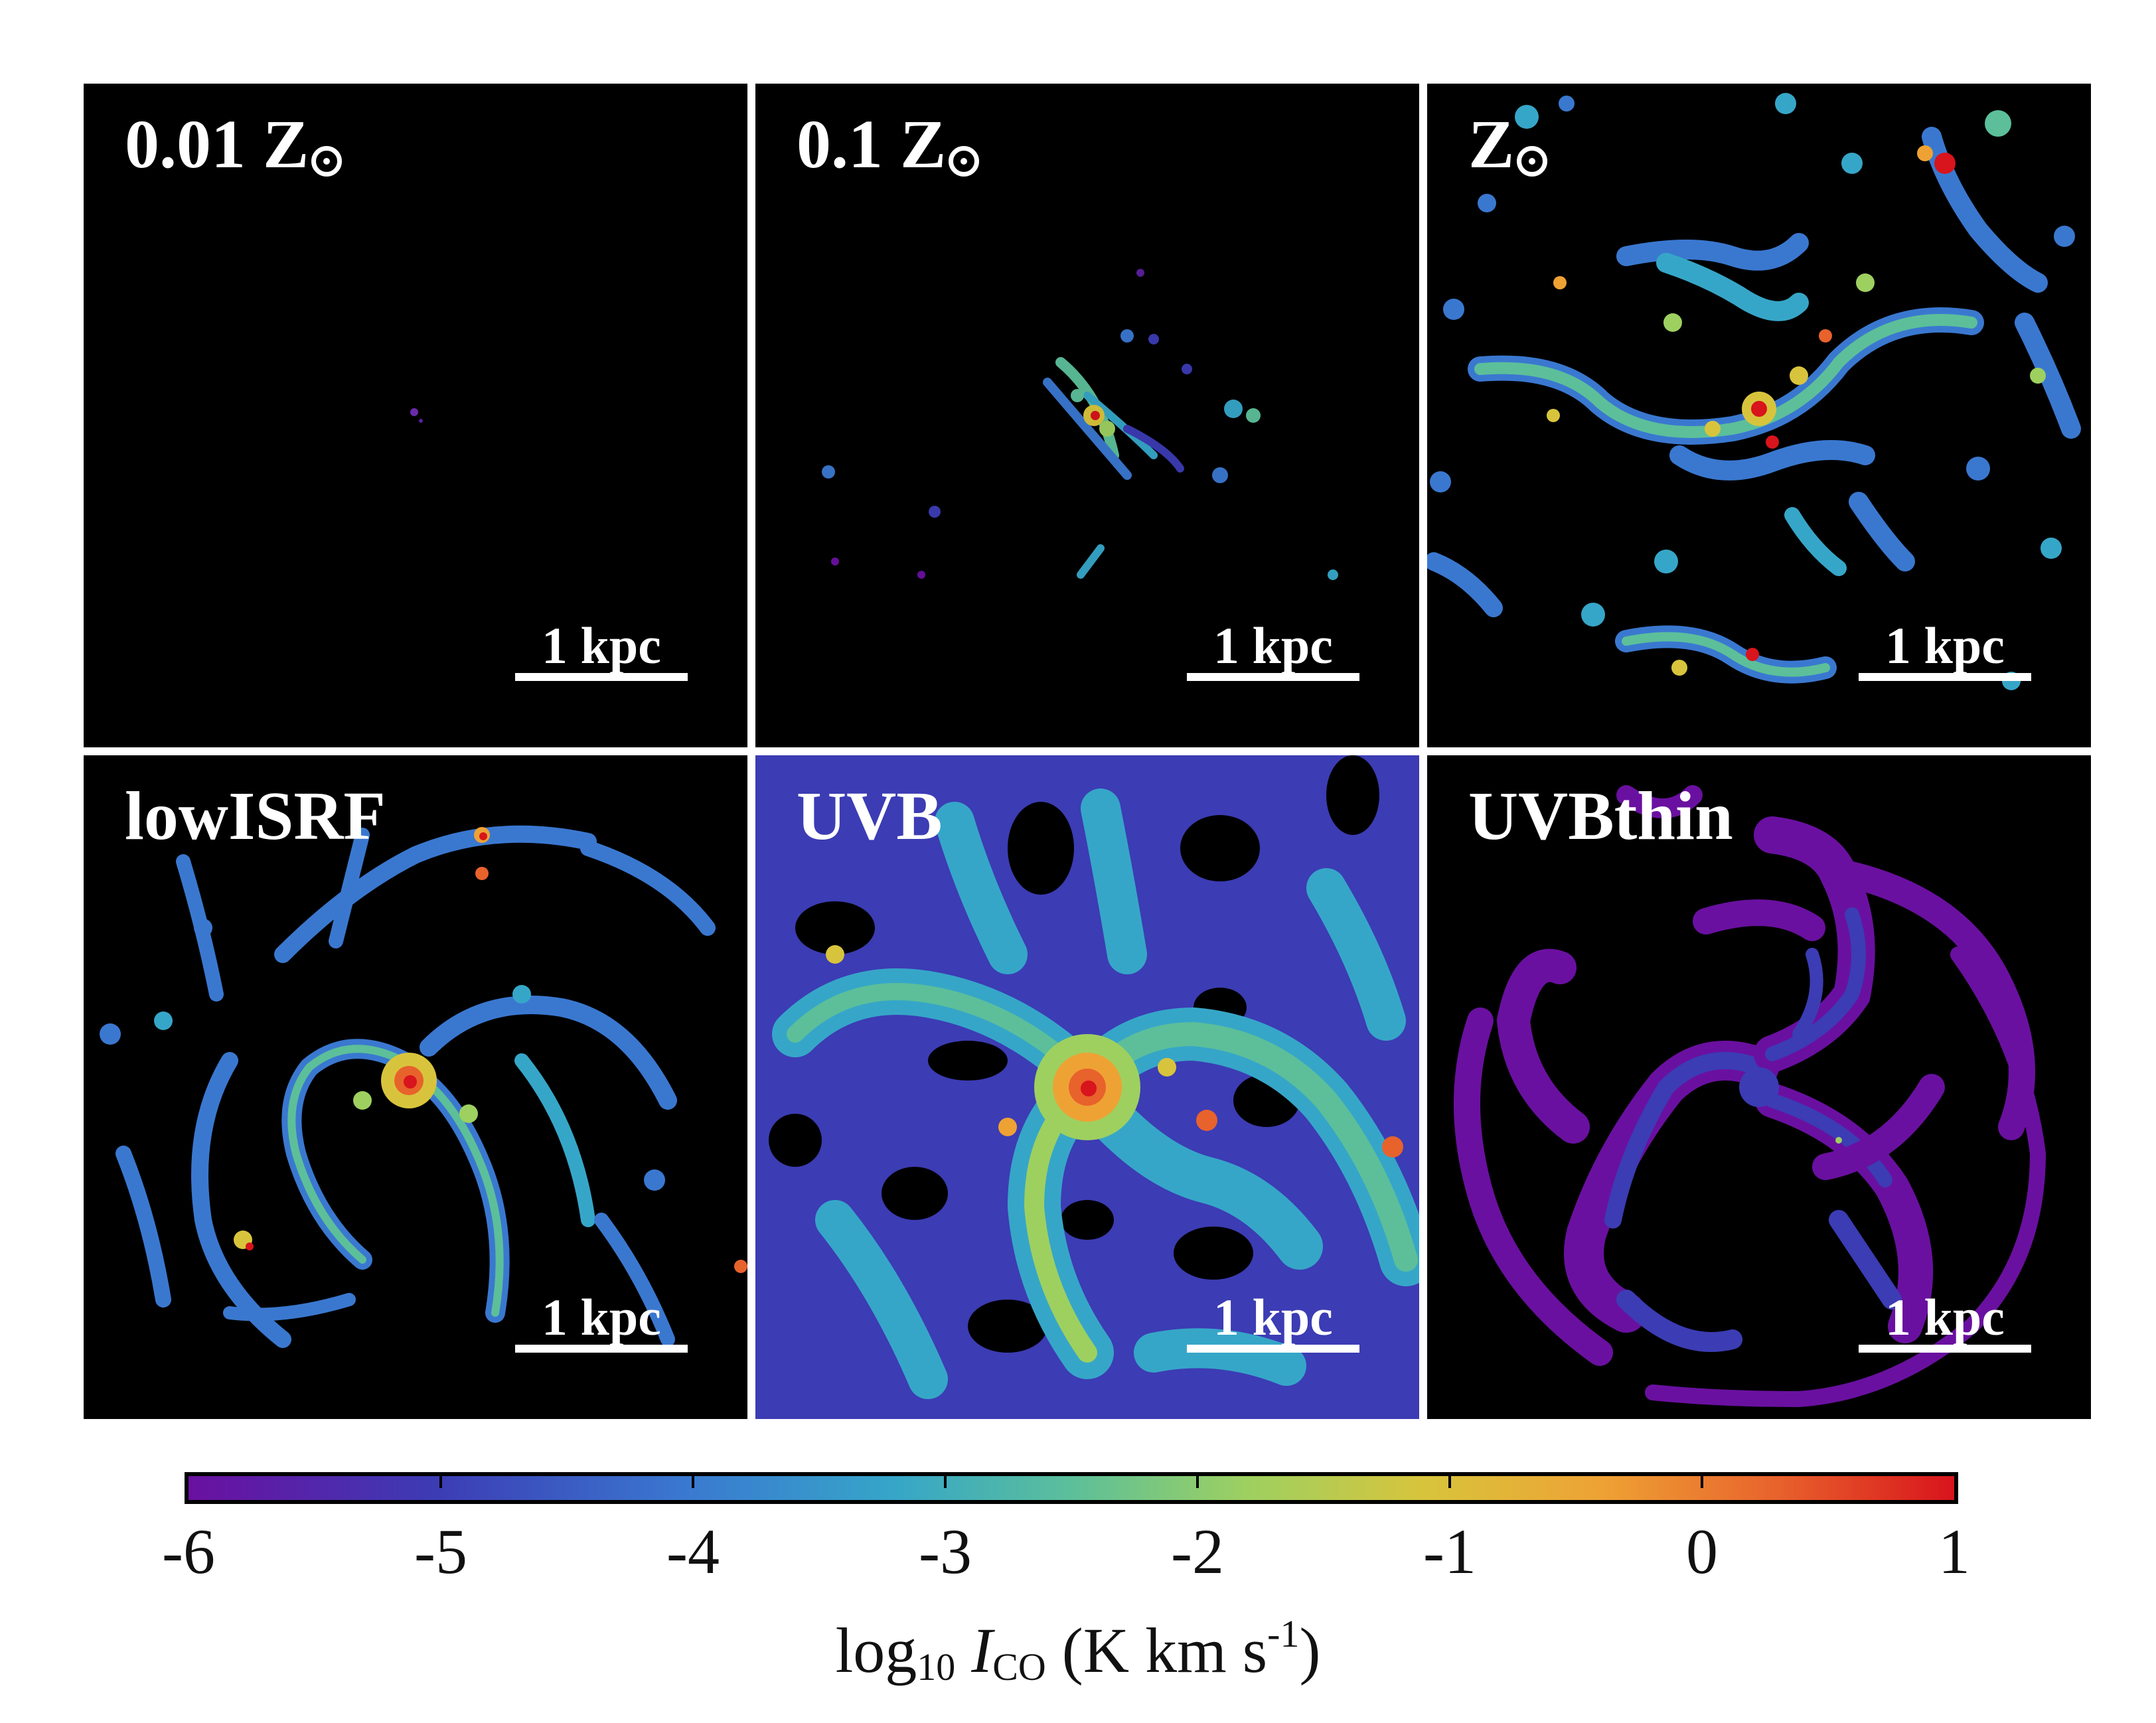 Image resolution: width=2156 pixels, height=1723 pixels. What do you see at coordinates (234, 144) in the screenshot?
I see `panel-label: 0.01 Z` at bounding box center [234, 144].